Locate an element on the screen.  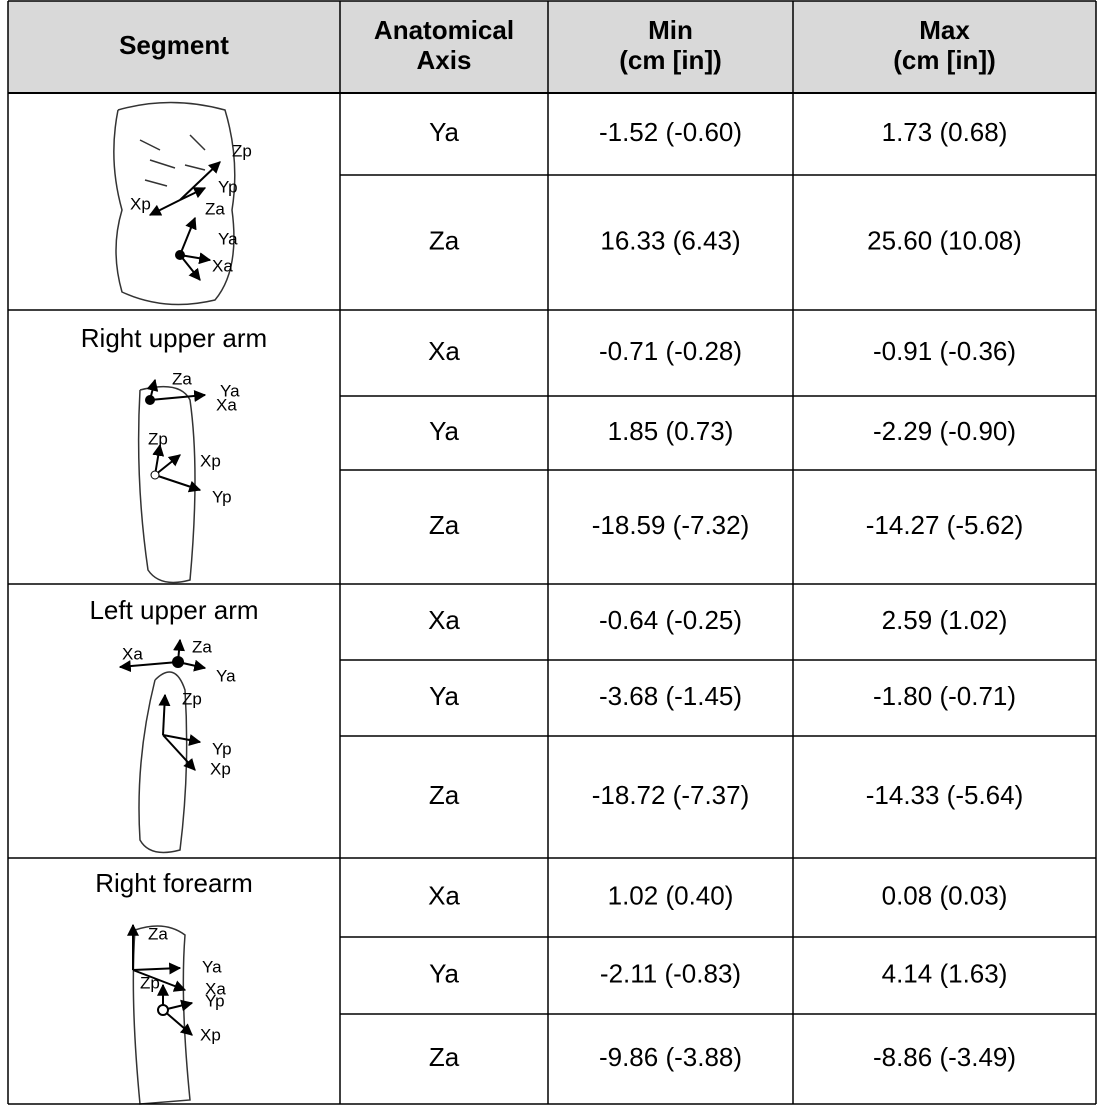
cell: -18.72 (-7.37) is located at coordinates (671, 795).